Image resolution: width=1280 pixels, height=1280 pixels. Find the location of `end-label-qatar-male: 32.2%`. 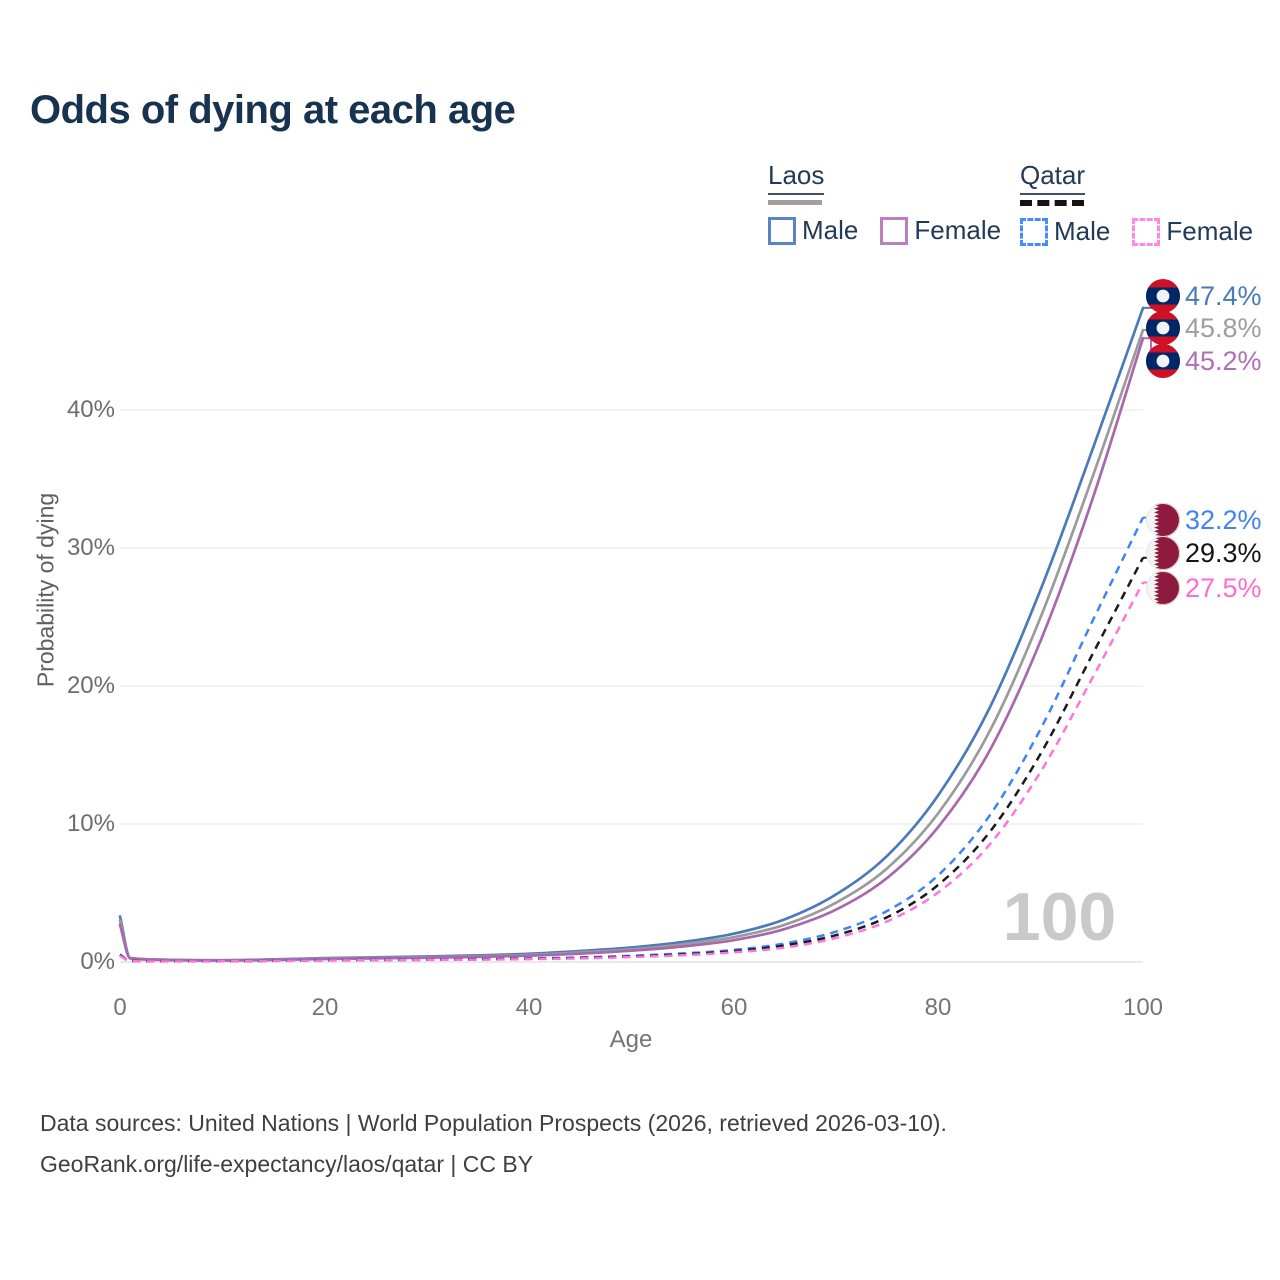

end-label-qatar-male: 32.2% is located at coordinates (1204, 520).